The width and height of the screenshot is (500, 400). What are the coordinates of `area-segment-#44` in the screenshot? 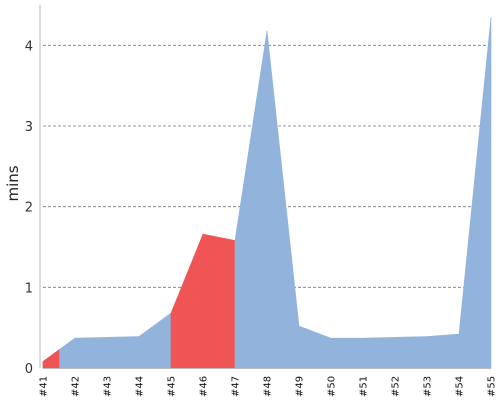 It's located at (123, 352).